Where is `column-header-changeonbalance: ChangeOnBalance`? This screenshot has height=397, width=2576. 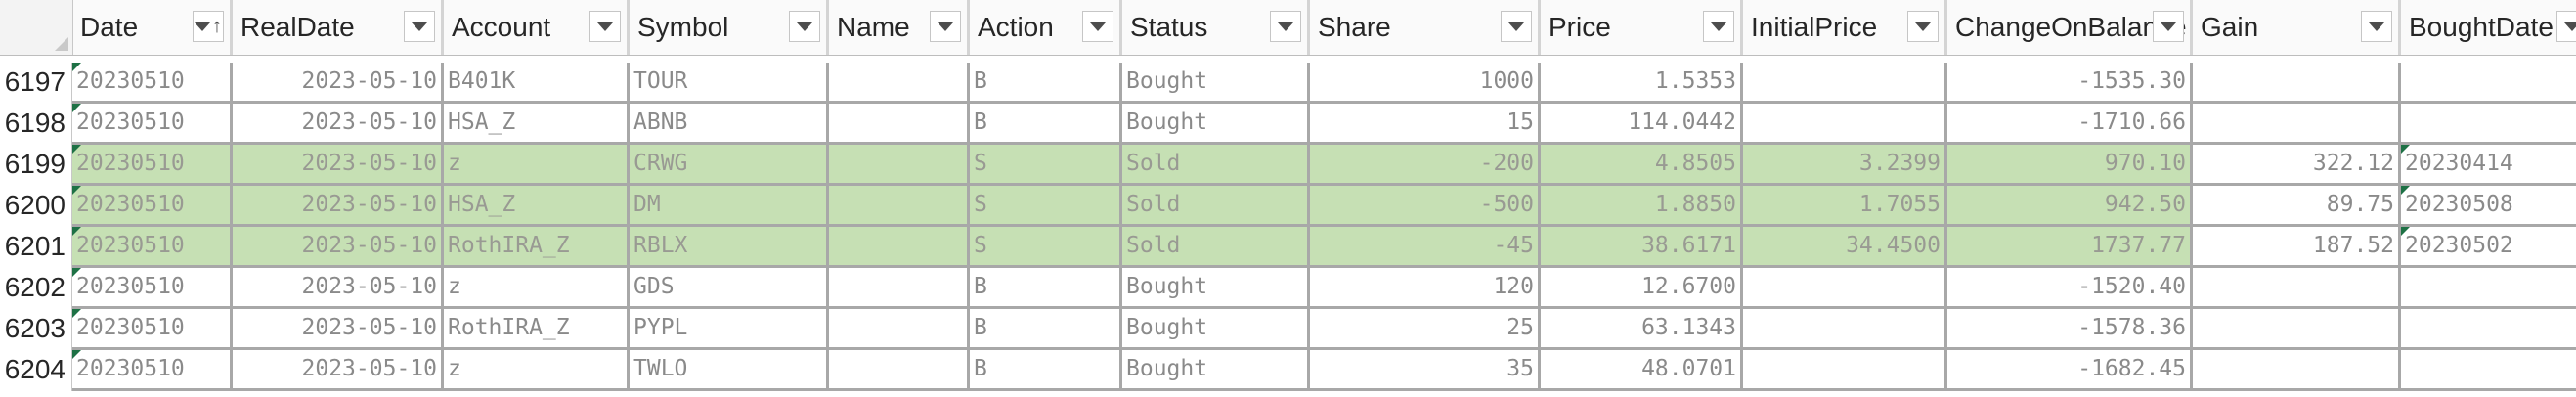 column-header-changeonbalance: ChangeOnBalance is located at coordinates (2070, 27).